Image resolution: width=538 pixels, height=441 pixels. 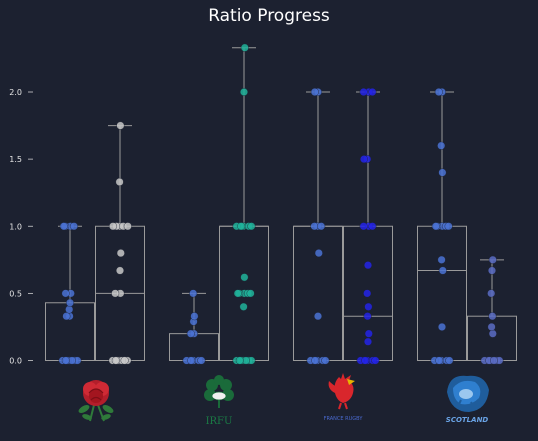 I want to click on y-tick-label: 1.5, so click(x=15, y=159).